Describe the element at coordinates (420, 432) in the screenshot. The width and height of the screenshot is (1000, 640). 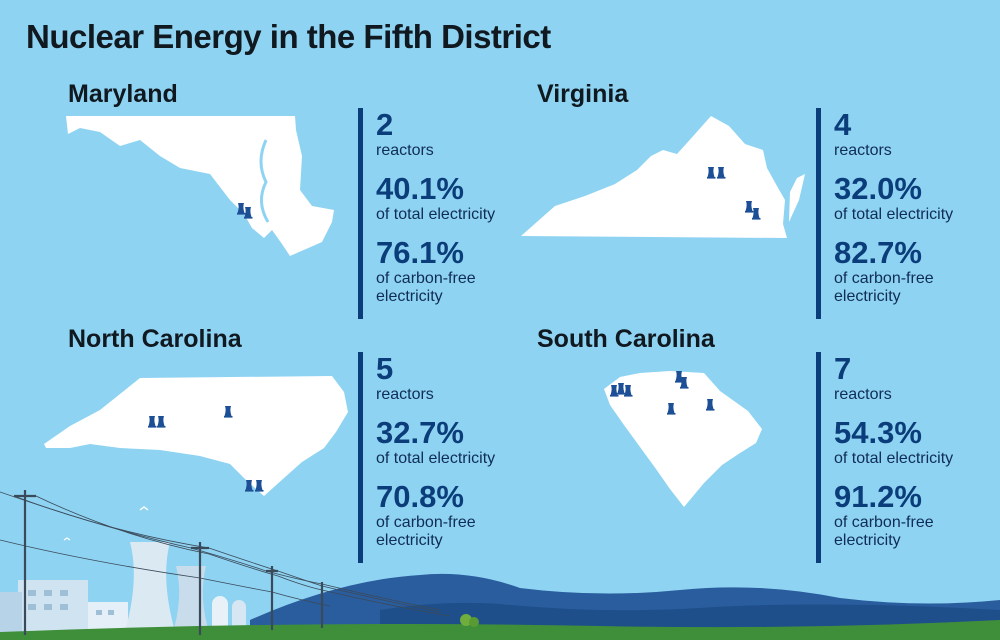
I see `total-electricity-pct: 32.7%` at that location.